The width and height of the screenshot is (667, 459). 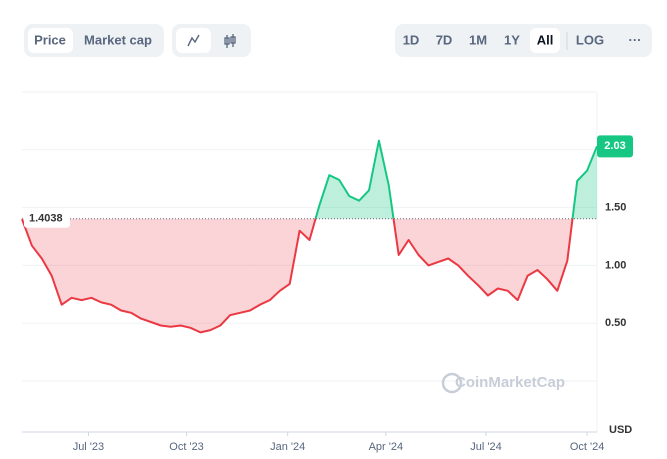 I want to click on y-tick-label: 1.50, so click(x=615, y=208).